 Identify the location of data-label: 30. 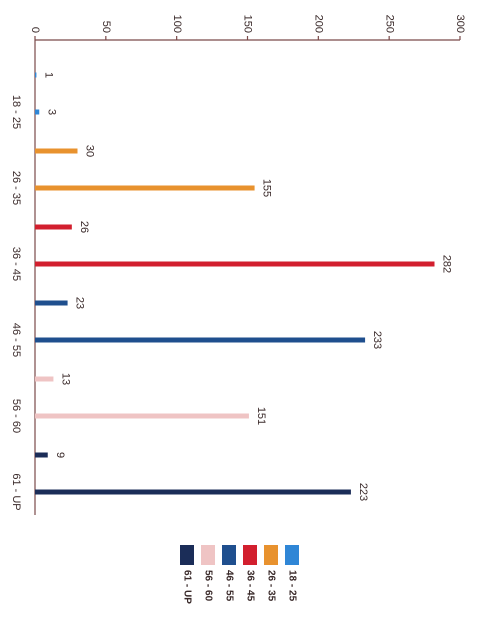
(90, 151).